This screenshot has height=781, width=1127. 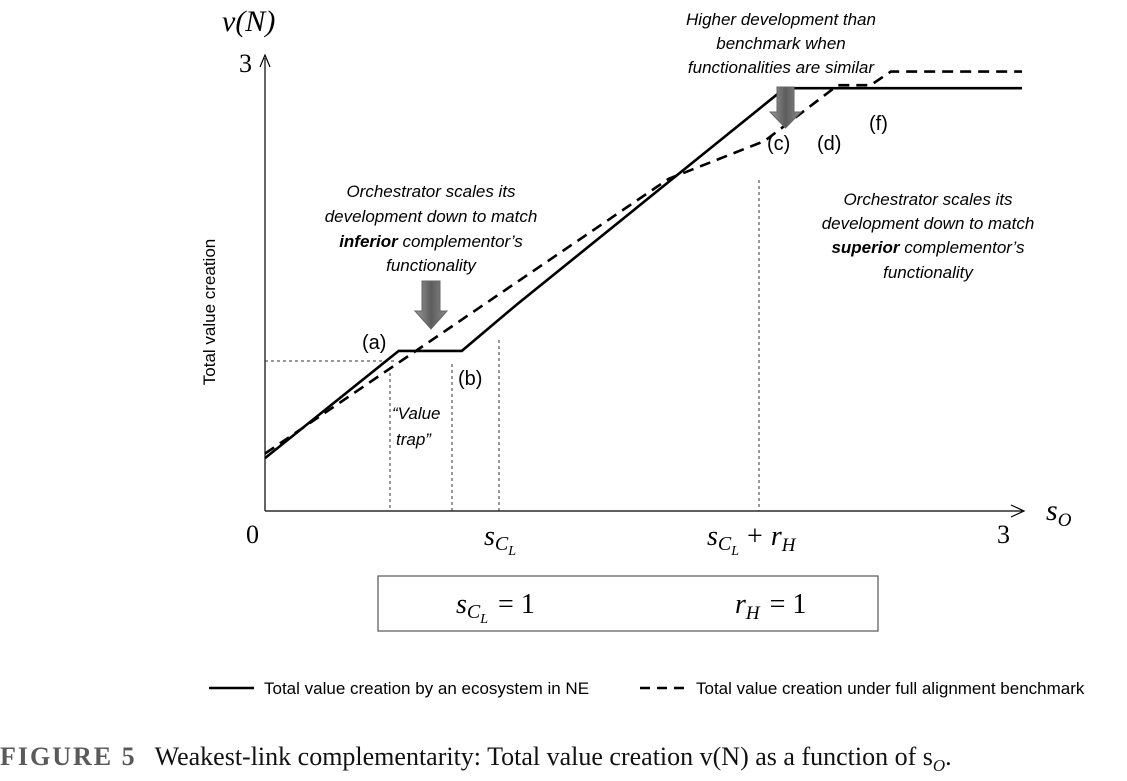 What do you see at coordinates (928, 272) in the screenshot?
I see `annotation-right-line-4: functionality` at bounding box center [928, 272].